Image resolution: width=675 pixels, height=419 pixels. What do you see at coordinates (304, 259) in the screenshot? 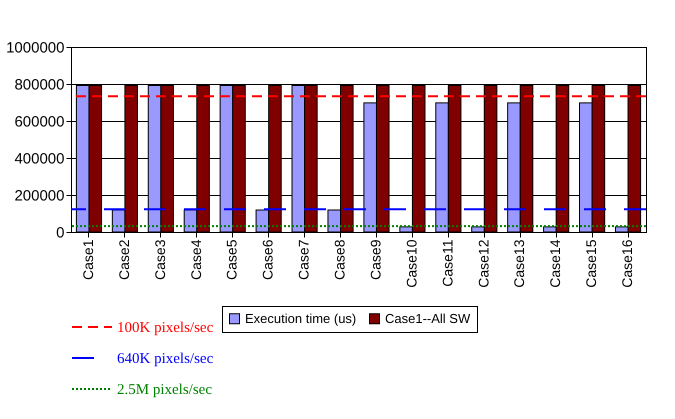
I see `x-tick-label: Case7` at bounding box center [304, 259].